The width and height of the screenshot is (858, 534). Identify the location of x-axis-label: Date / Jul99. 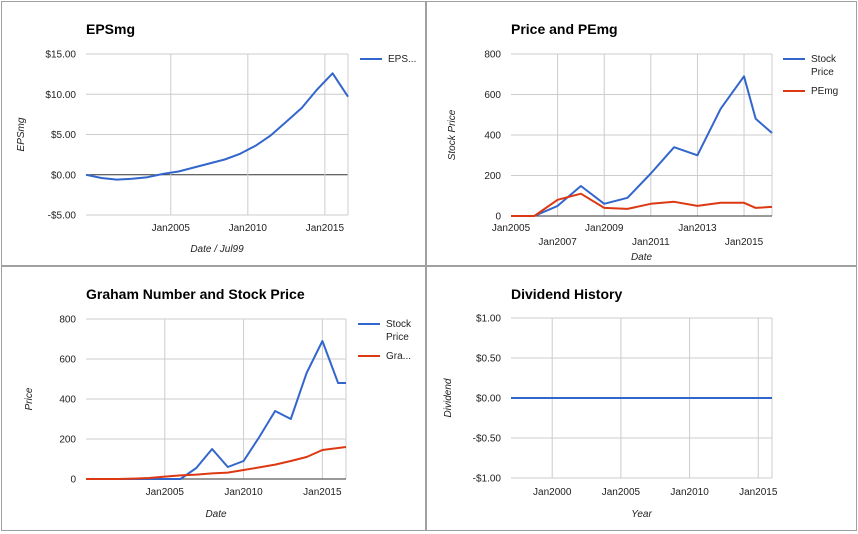
(217, 249).